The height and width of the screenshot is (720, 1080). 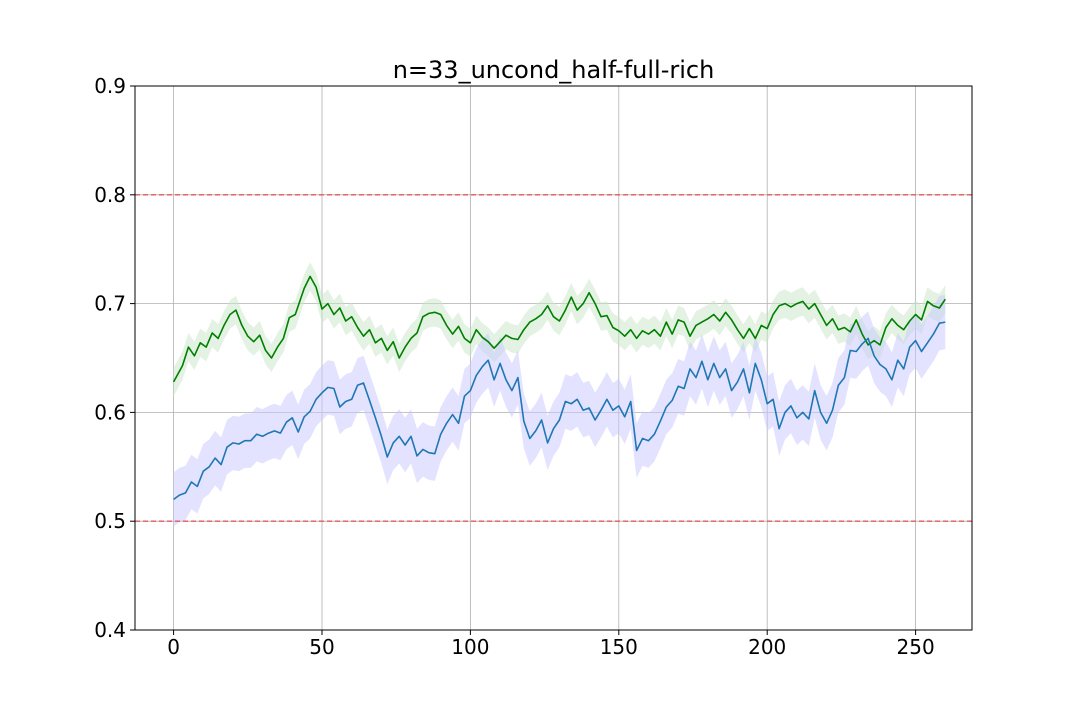 What do you see at coordinates (110, 86) in the screenshot?
I see `y-tick-label: 0.9` at bounding box center [110, 86].